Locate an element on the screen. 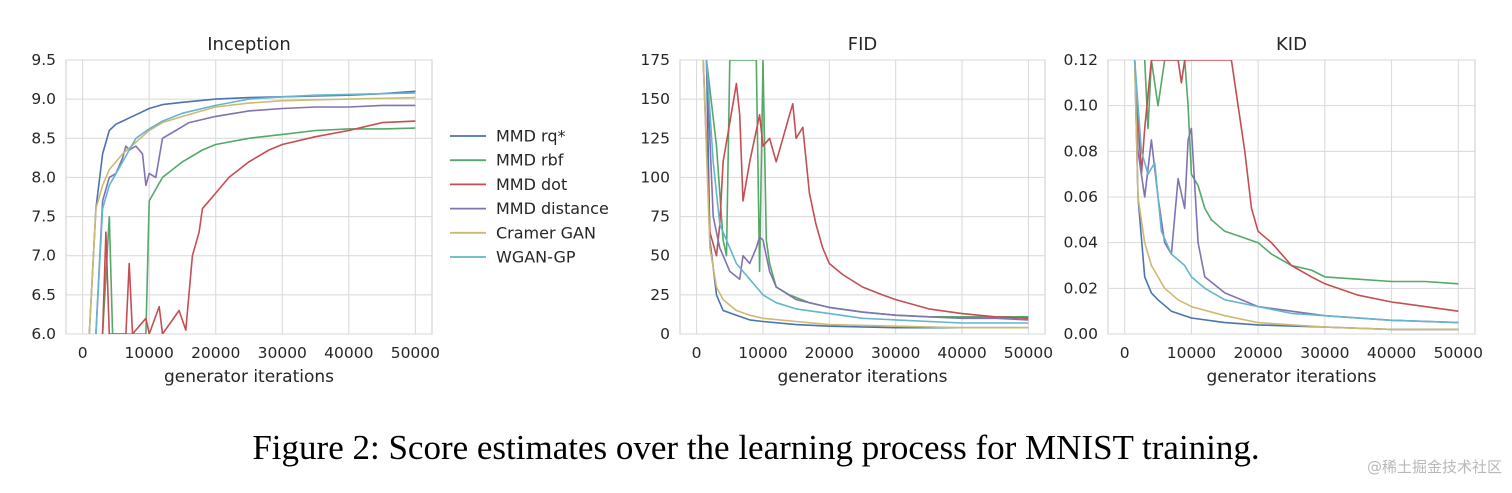  y-tick-label: 125 is located at coordinates (655, 138).